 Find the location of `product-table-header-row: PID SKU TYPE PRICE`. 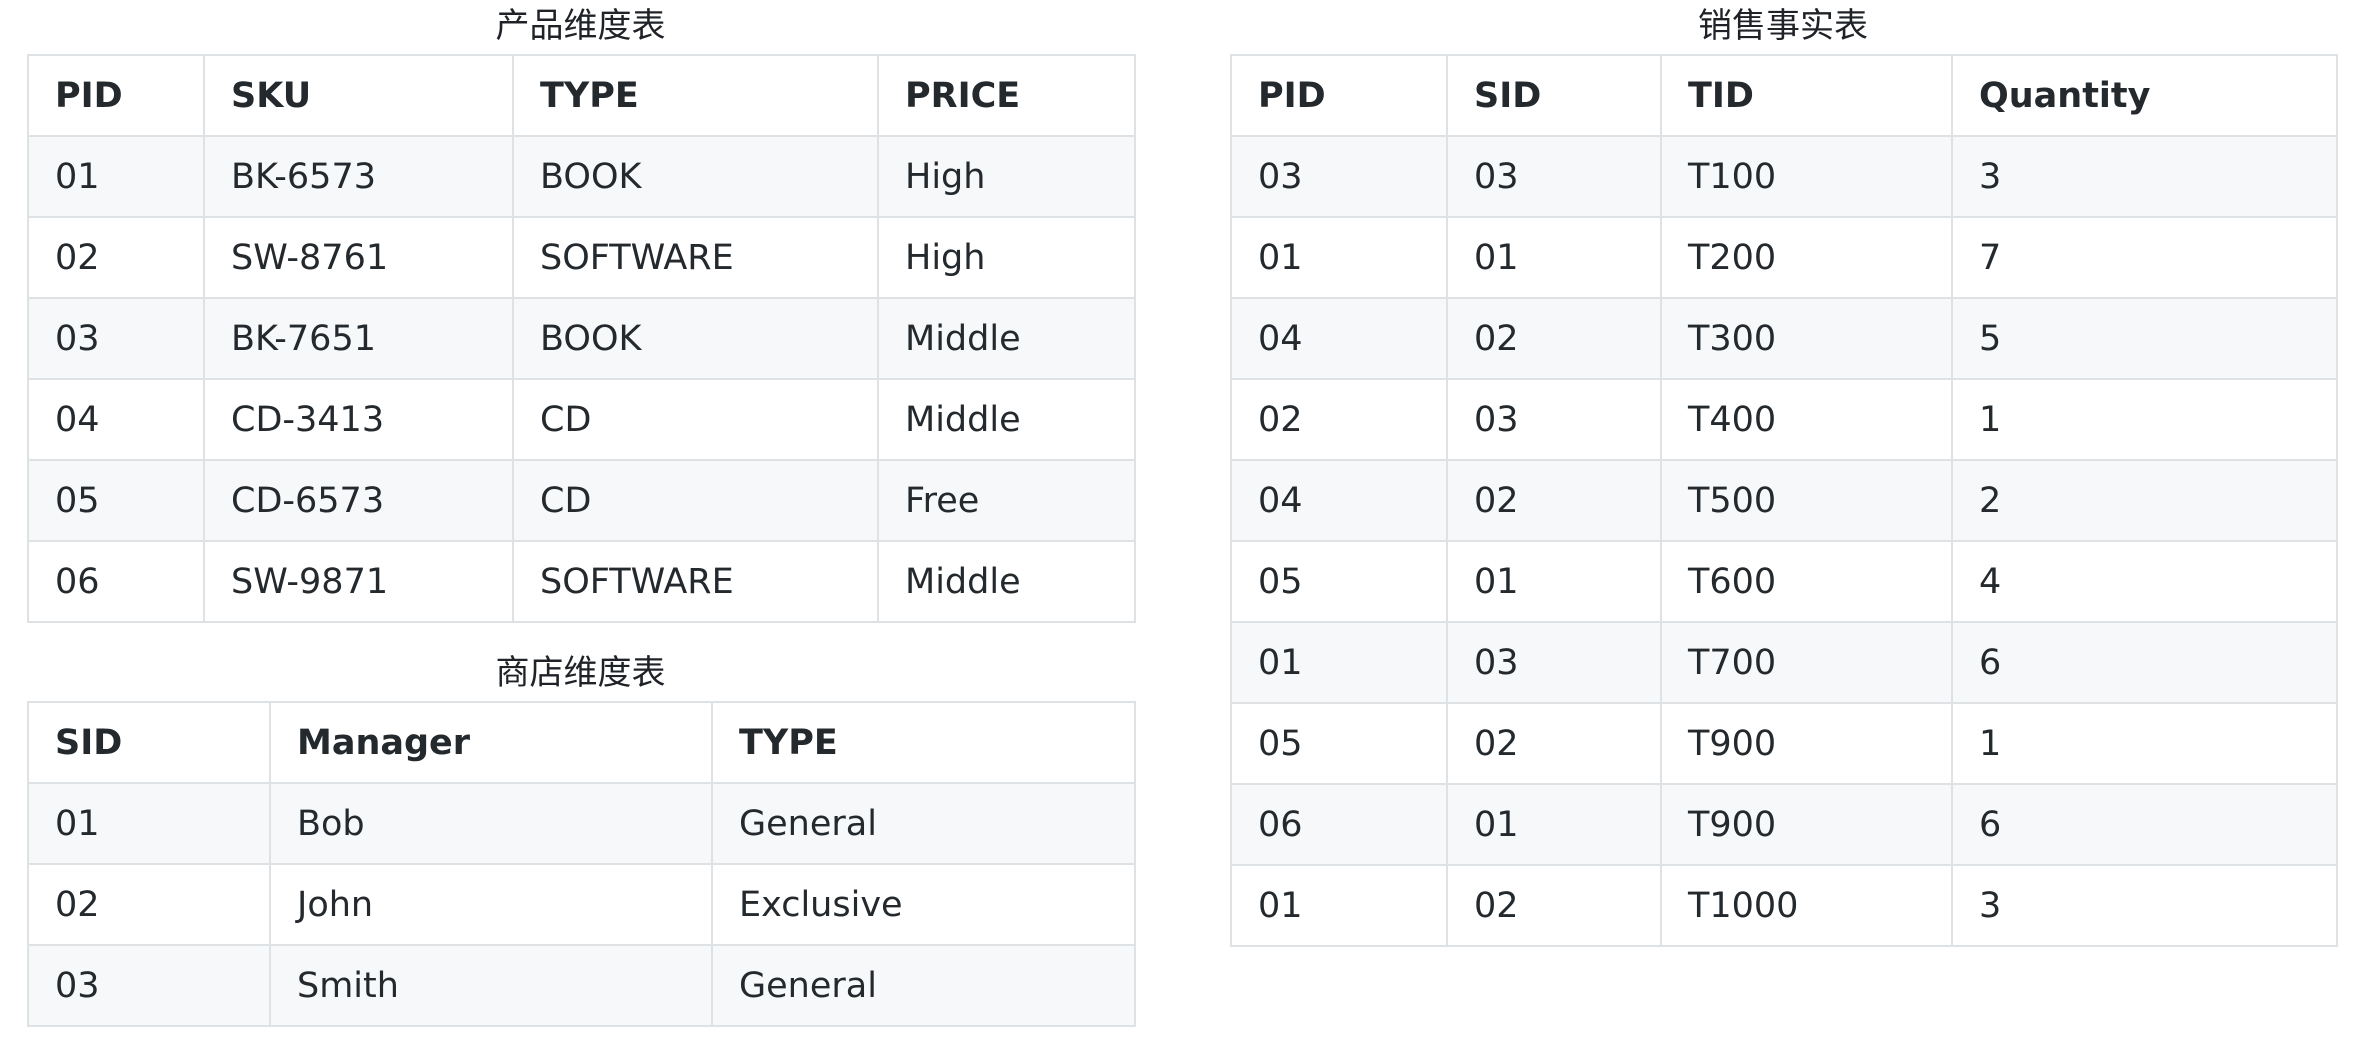

product-table-header-row: PID SKU TYPE PRICE is located at coordinates (581, 95).